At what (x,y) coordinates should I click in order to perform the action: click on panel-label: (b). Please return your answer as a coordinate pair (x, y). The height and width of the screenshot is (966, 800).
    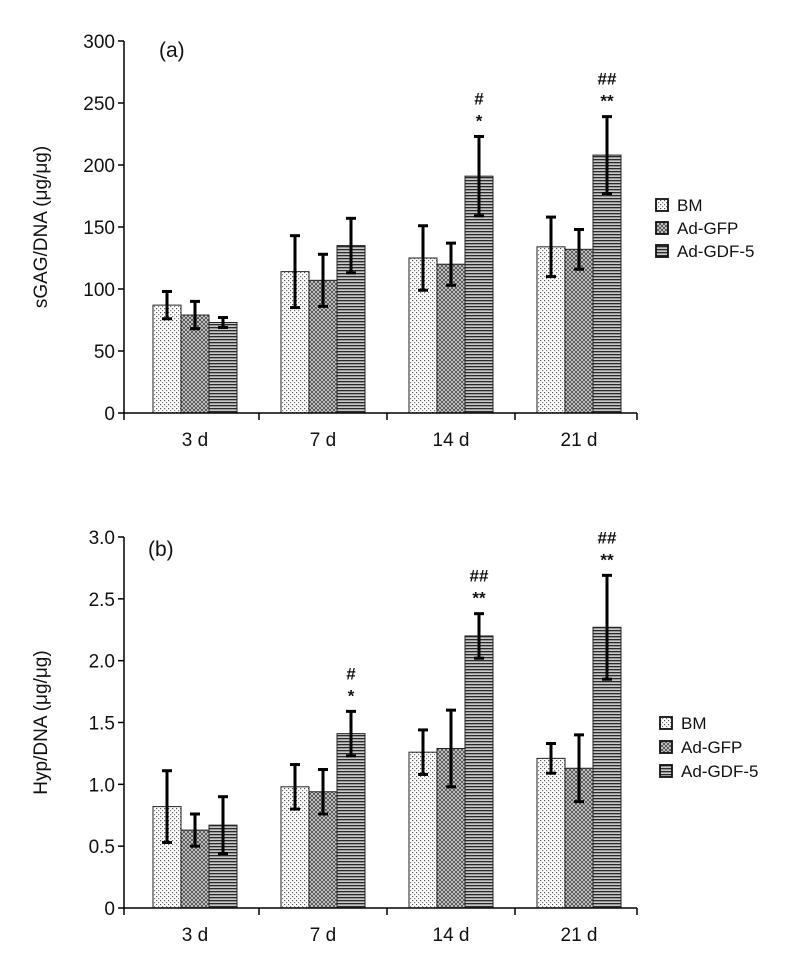
    Looking at the image, I should click on (161, 549).